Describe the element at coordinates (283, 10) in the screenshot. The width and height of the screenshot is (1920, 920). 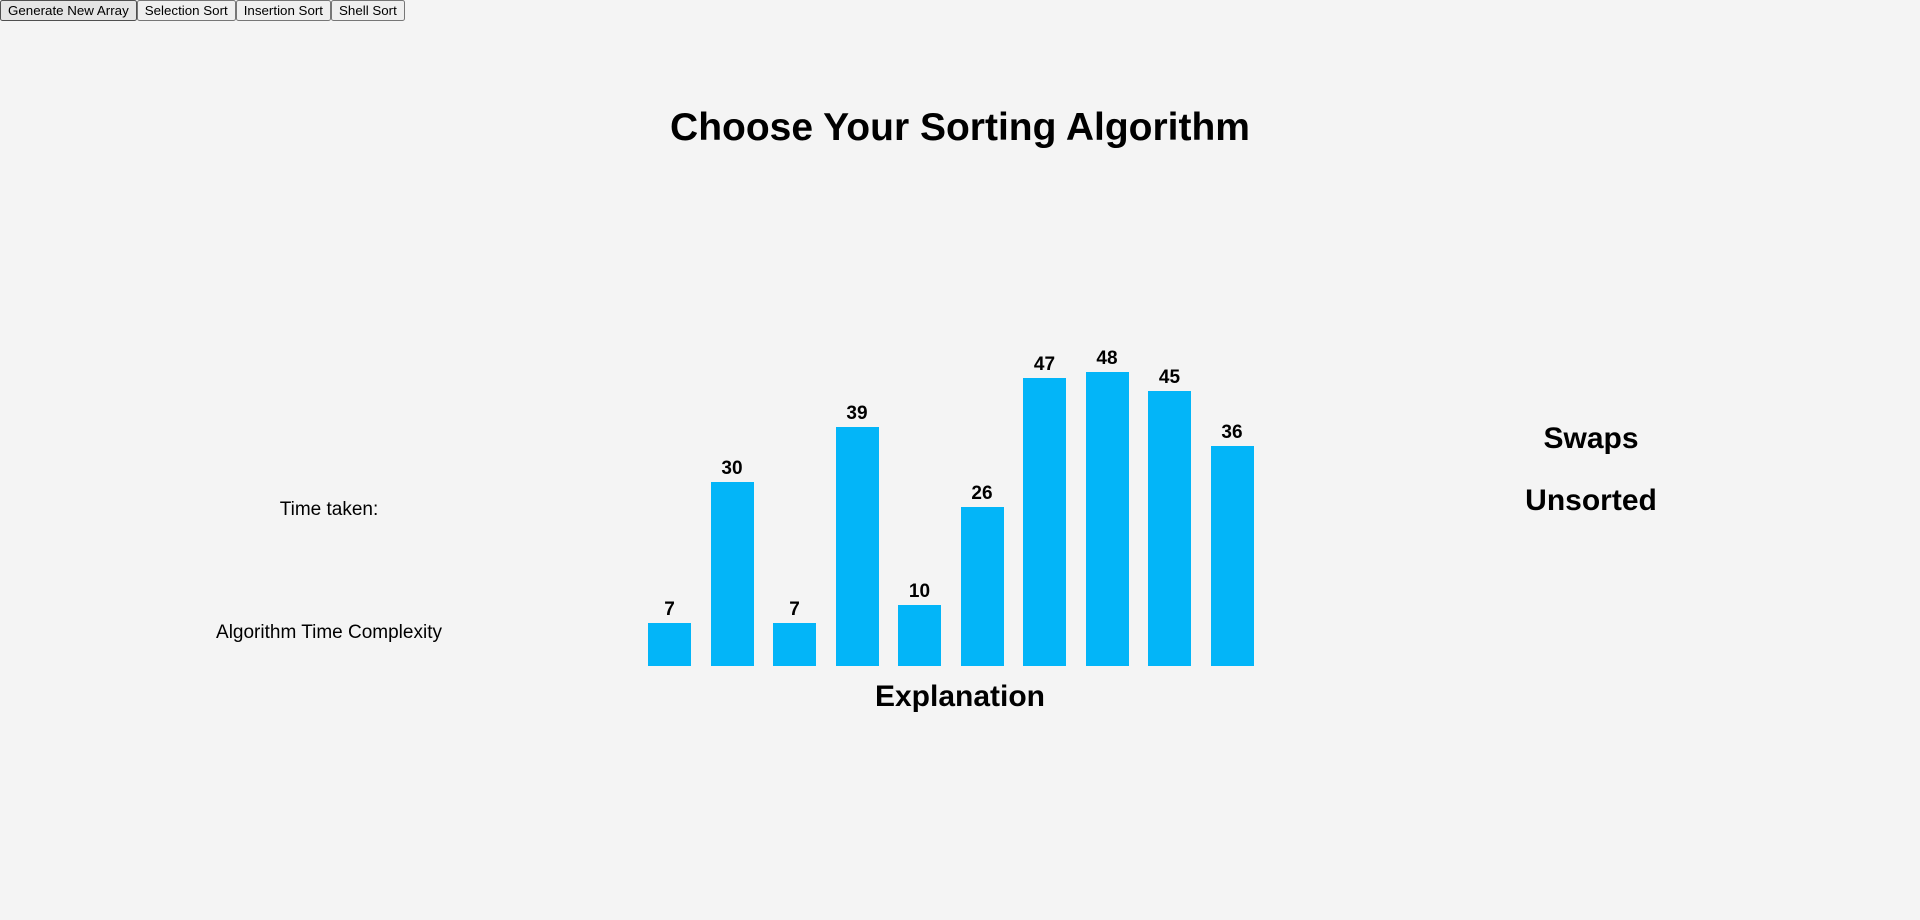
I see `sort-button: Insertion Sort` at that location.